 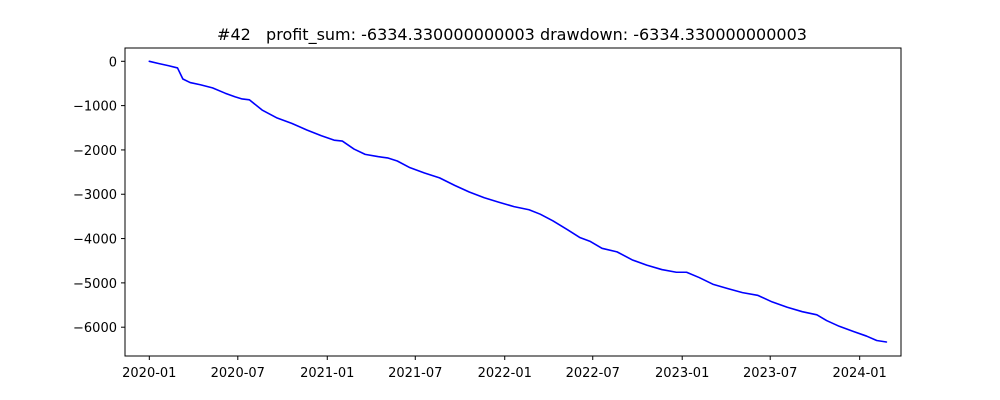 I want to click on y-tick-label: −6000, so click(x=95, y=328).